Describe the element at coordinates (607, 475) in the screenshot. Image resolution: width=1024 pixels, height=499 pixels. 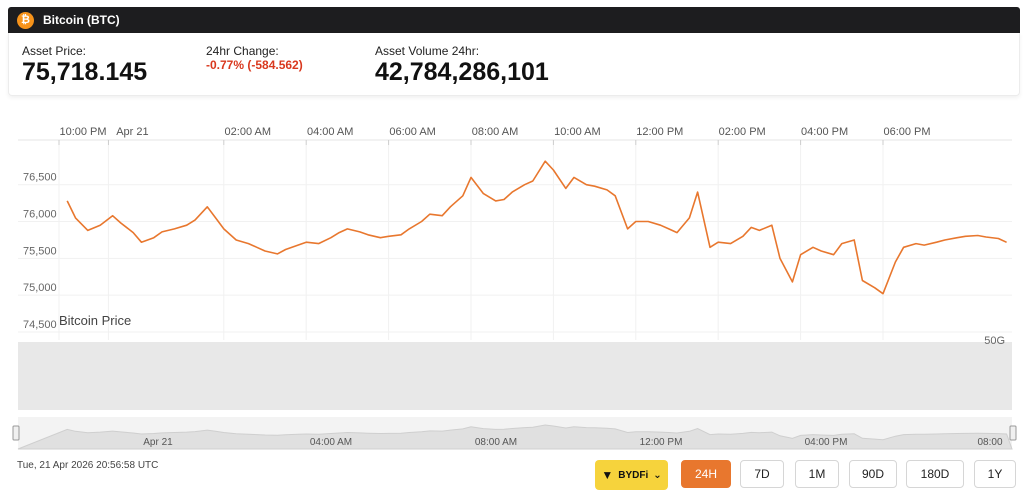
I see `bydfi-logo-icon: ▼` at that location.